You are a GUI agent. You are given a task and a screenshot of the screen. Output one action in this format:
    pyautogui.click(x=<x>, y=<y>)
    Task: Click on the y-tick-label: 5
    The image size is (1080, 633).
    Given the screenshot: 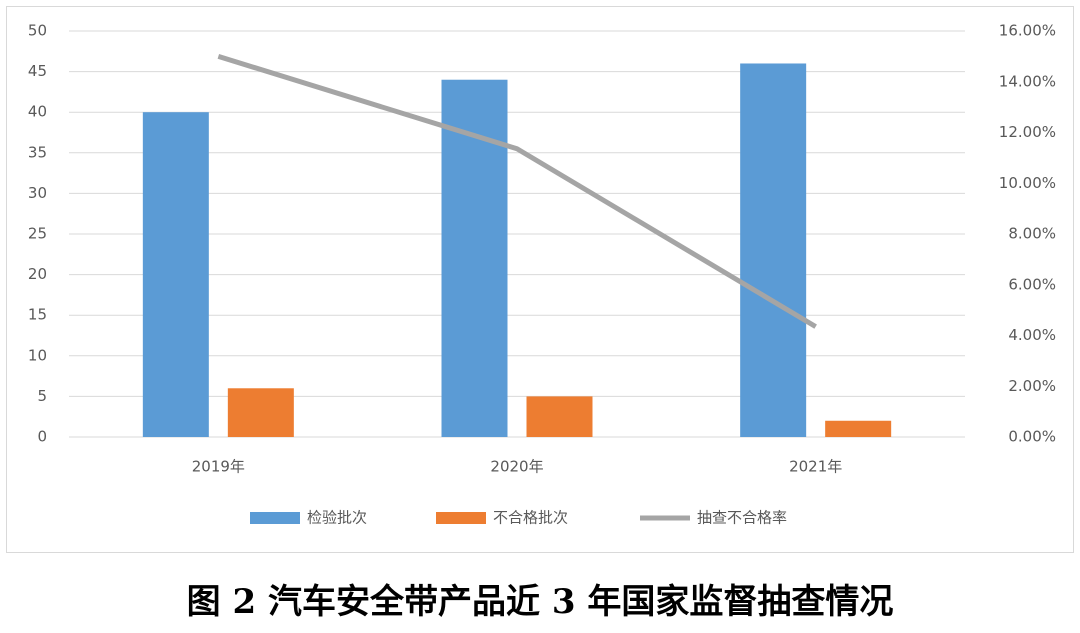 What is the action you would take?
    pyautogui.click(x=42, y=396)
    